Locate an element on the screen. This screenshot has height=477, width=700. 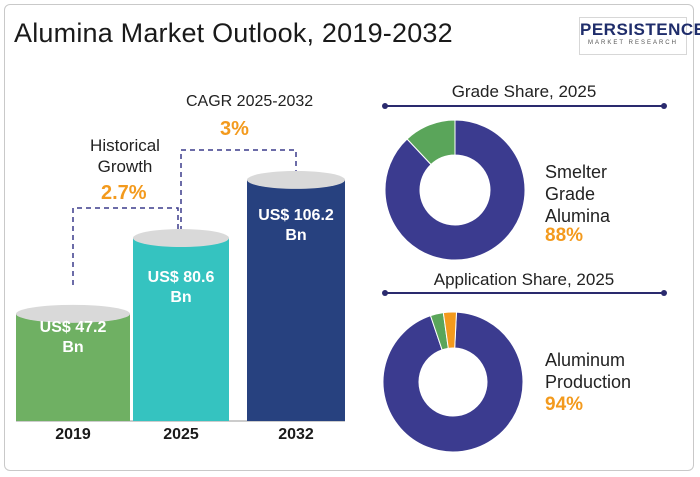
logo-main-text: PERSISTENCE is located at coordinates (640, 29).